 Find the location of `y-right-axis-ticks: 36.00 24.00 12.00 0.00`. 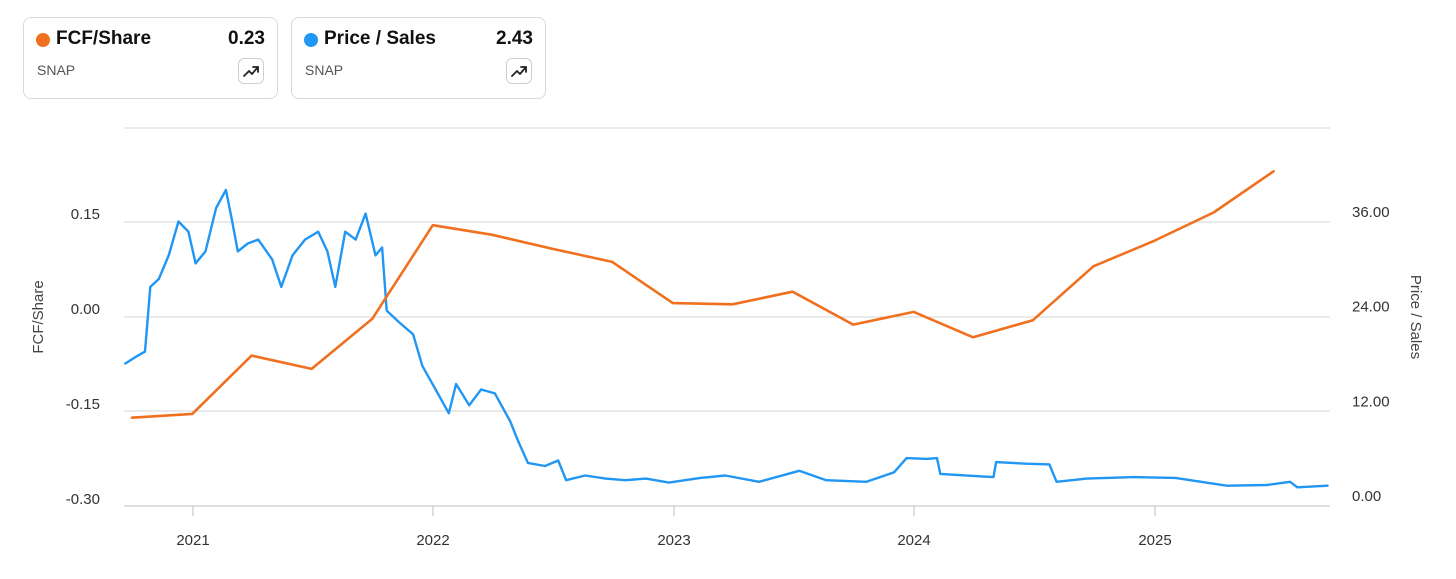

y-right-axis-ticks: 36.00 24.00 12.00 0.00 is located at coordinates (1371, 354).